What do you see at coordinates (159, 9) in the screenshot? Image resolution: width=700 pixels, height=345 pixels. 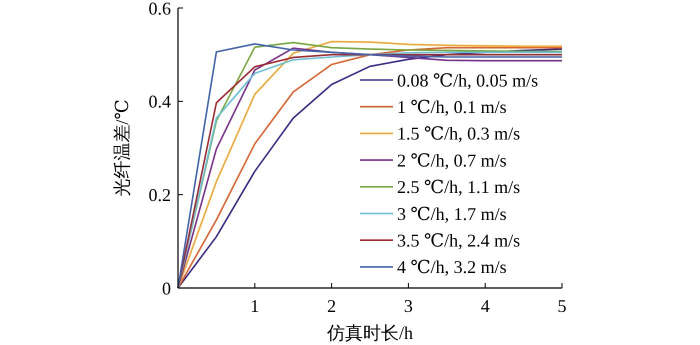 I see `y-tick-label: 0.6` at bounding box center [159, 9].